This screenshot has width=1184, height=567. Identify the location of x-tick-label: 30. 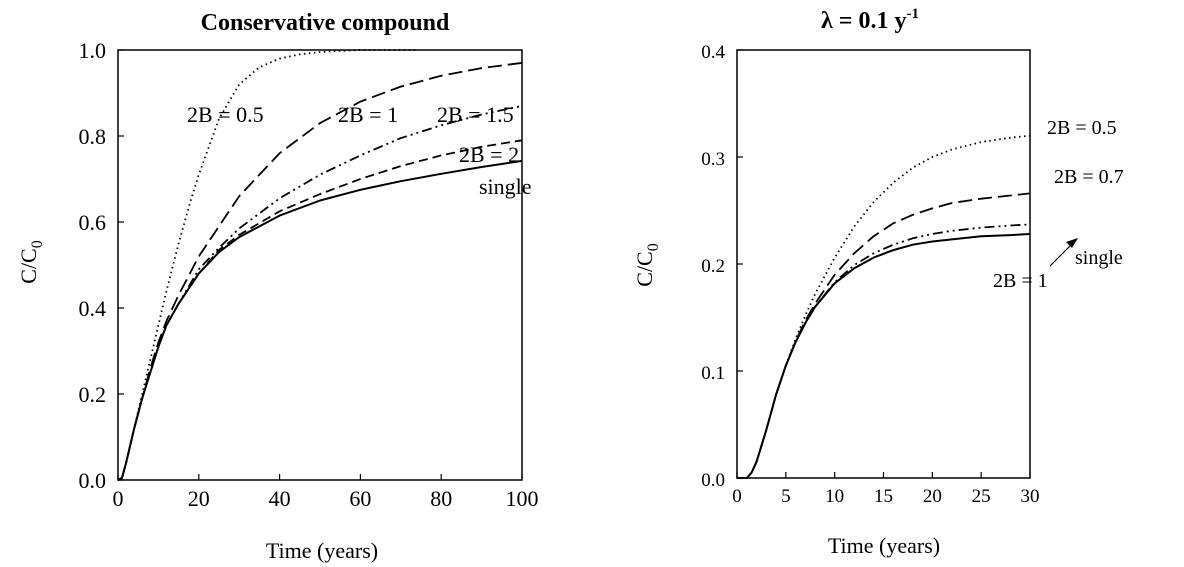
(1030, 496).